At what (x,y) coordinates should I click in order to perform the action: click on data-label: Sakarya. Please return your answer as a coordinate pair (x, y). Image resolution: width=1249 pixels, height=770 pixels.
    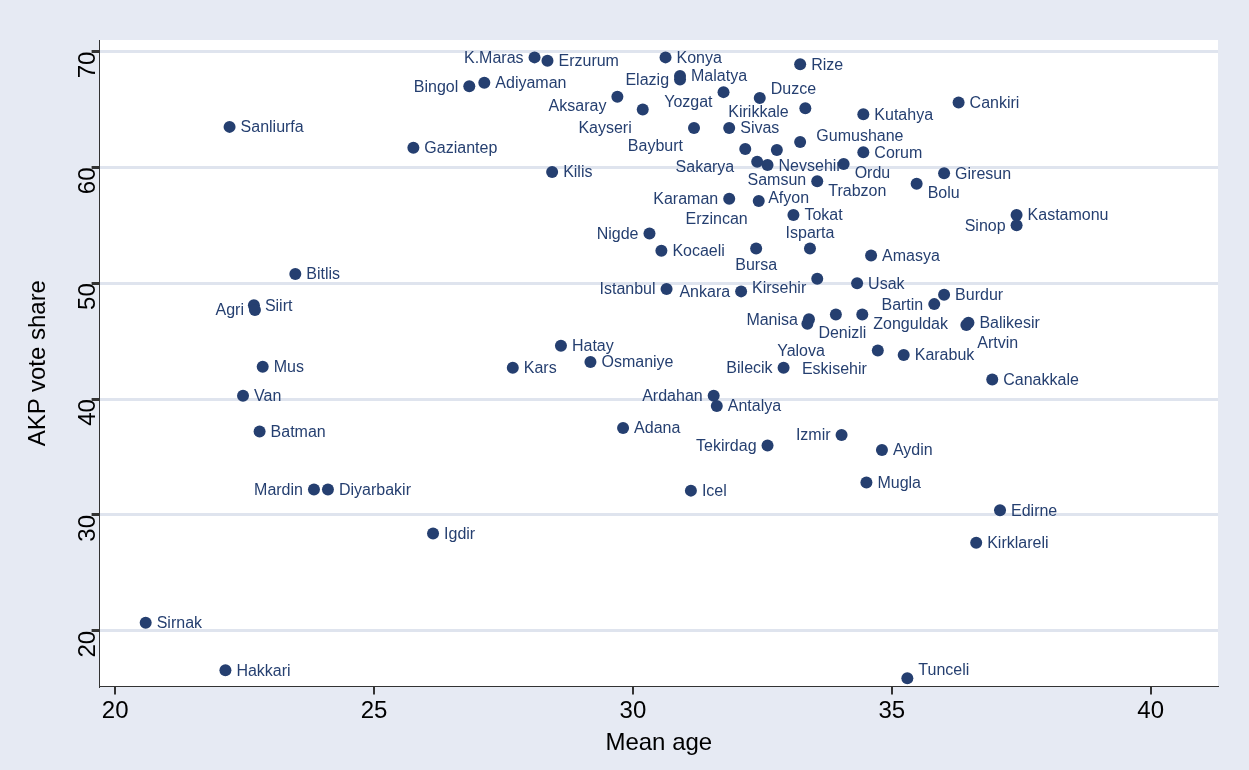
    Looking at the image, I should click on (705, 167).